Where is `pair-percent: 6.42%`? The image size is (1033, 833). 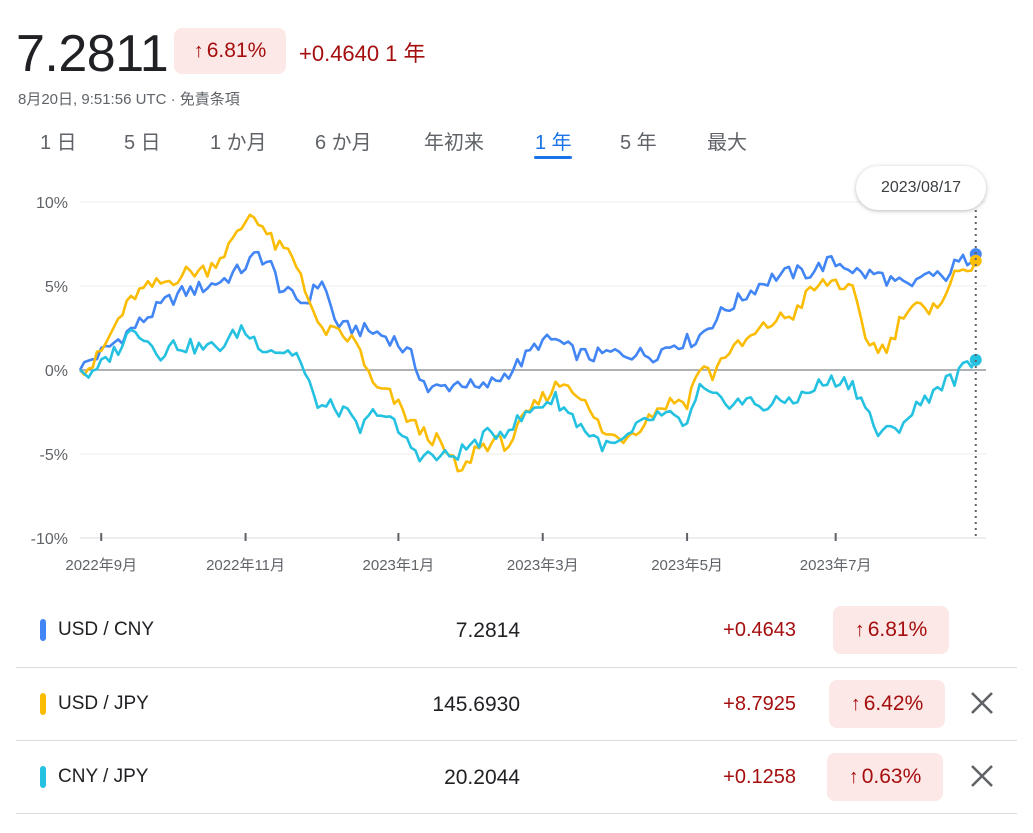 pair-percent: 6.42% is located at coordinates (893, 703).